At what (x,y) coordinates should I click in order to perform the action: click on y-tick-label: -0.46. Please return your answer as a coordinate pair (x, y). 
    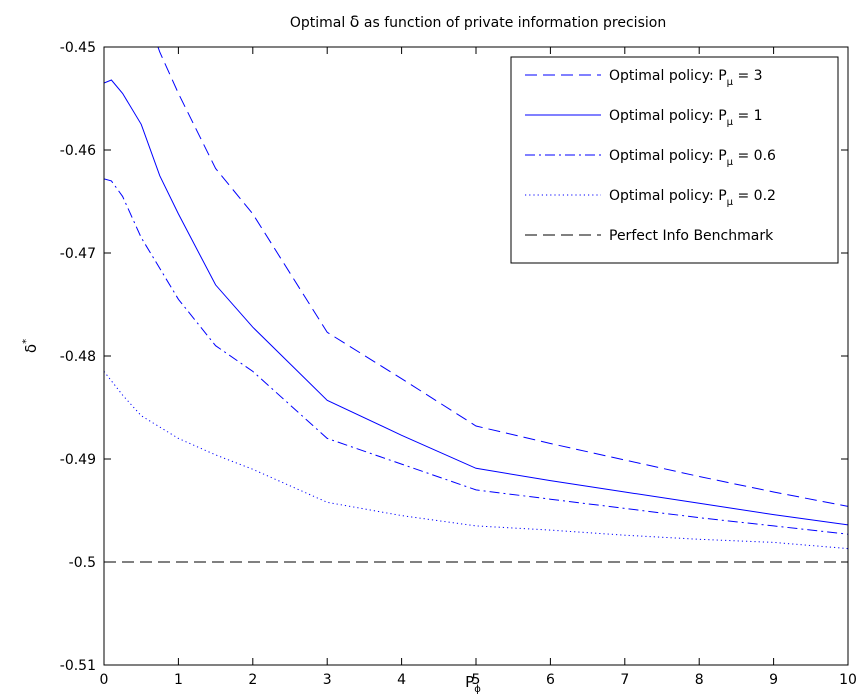
    Looking at the image, I should click on (78, 151).